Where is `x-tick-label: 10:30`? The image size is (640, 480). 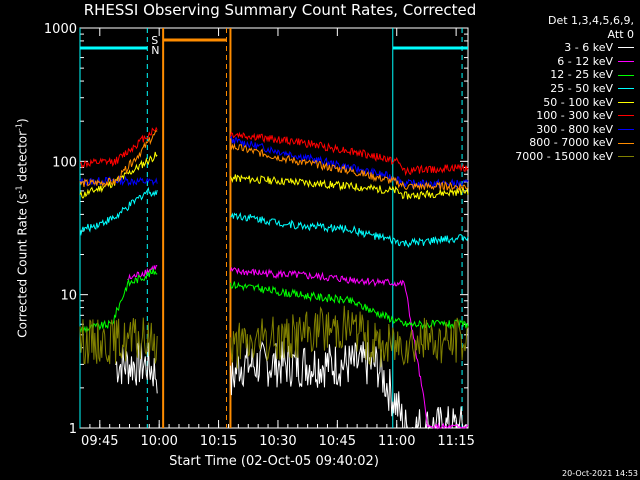
x-tick-label: 10:30 is located at coordinates (277, 441).